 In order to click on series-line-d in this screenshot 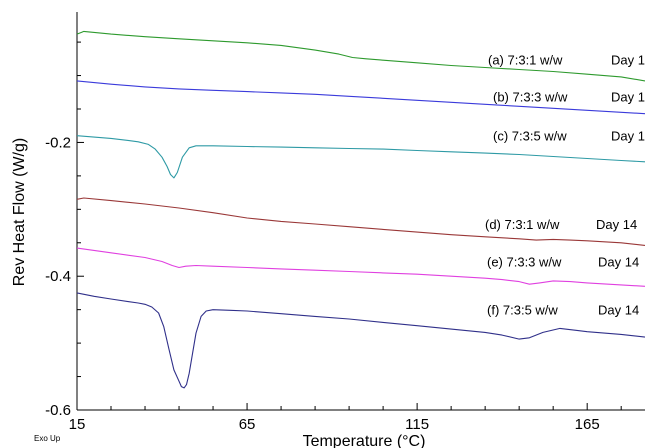, I will do `click(360, 221)`.